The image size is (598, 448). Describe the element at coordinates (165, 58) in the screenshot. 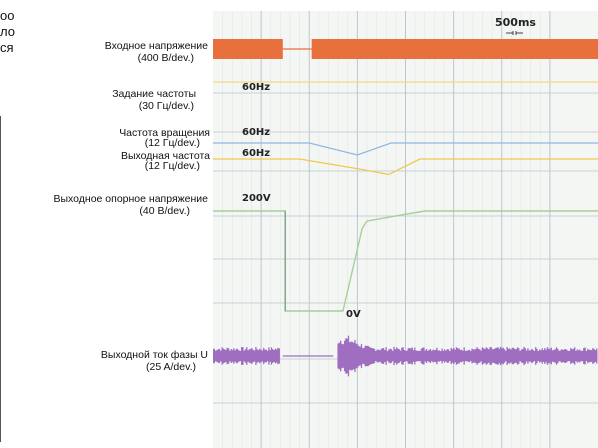

I see `label-input-voltage-scale: (400 В/dev.)` at that location.